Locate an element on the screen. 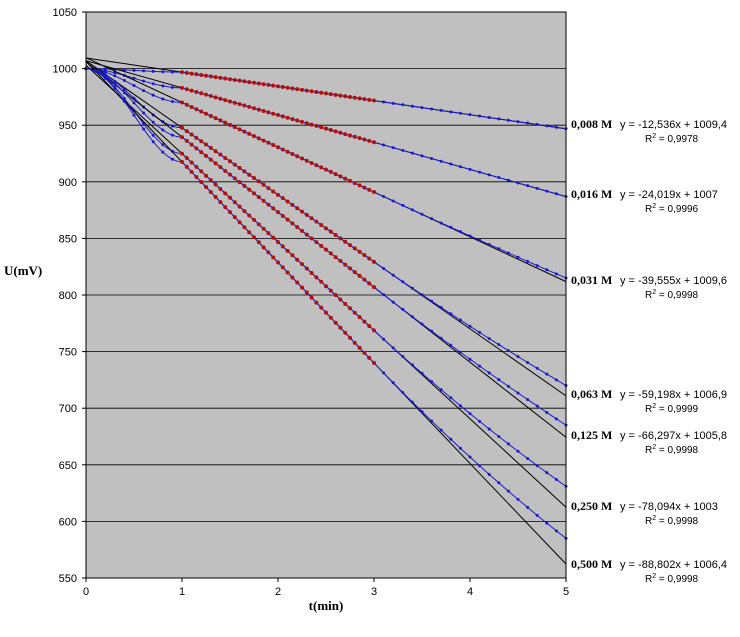 This screenshot has height=637, width=740. x-tick-label: 5 is located at coordinates (566, 592).